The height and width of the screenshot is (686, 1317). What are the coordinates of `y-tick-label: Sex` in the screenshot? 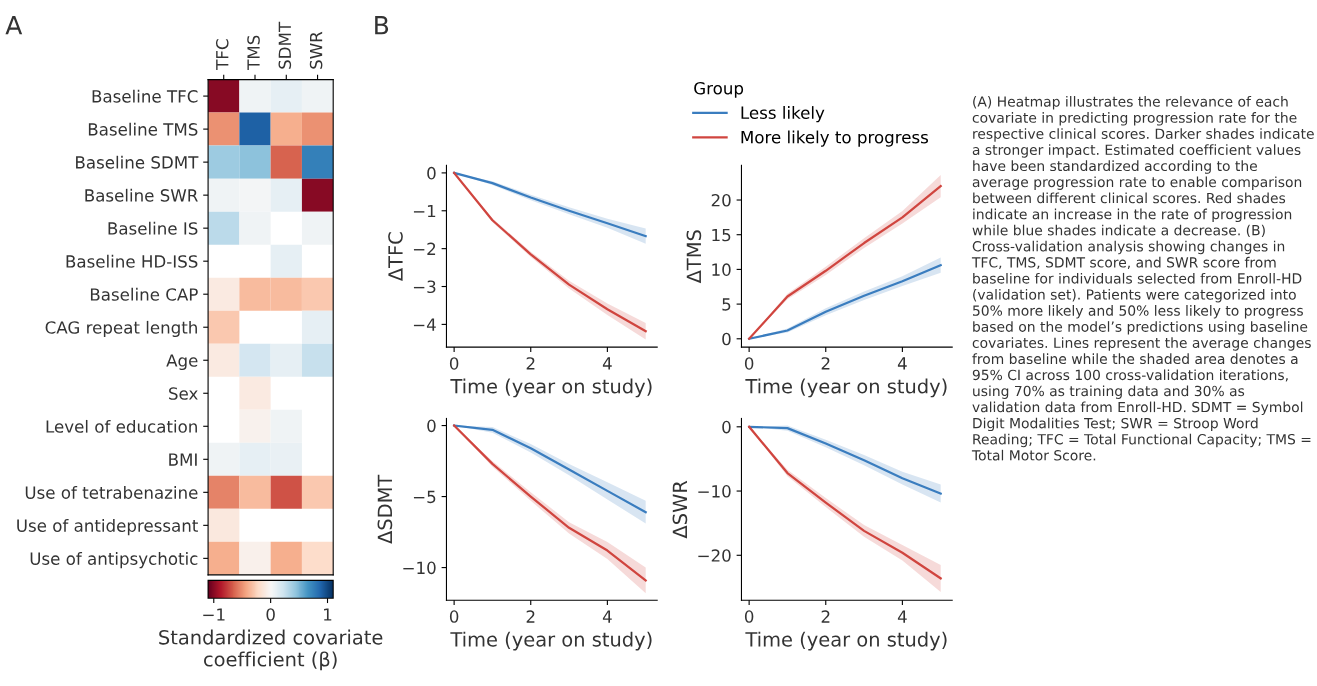 It's located at (183, 393).